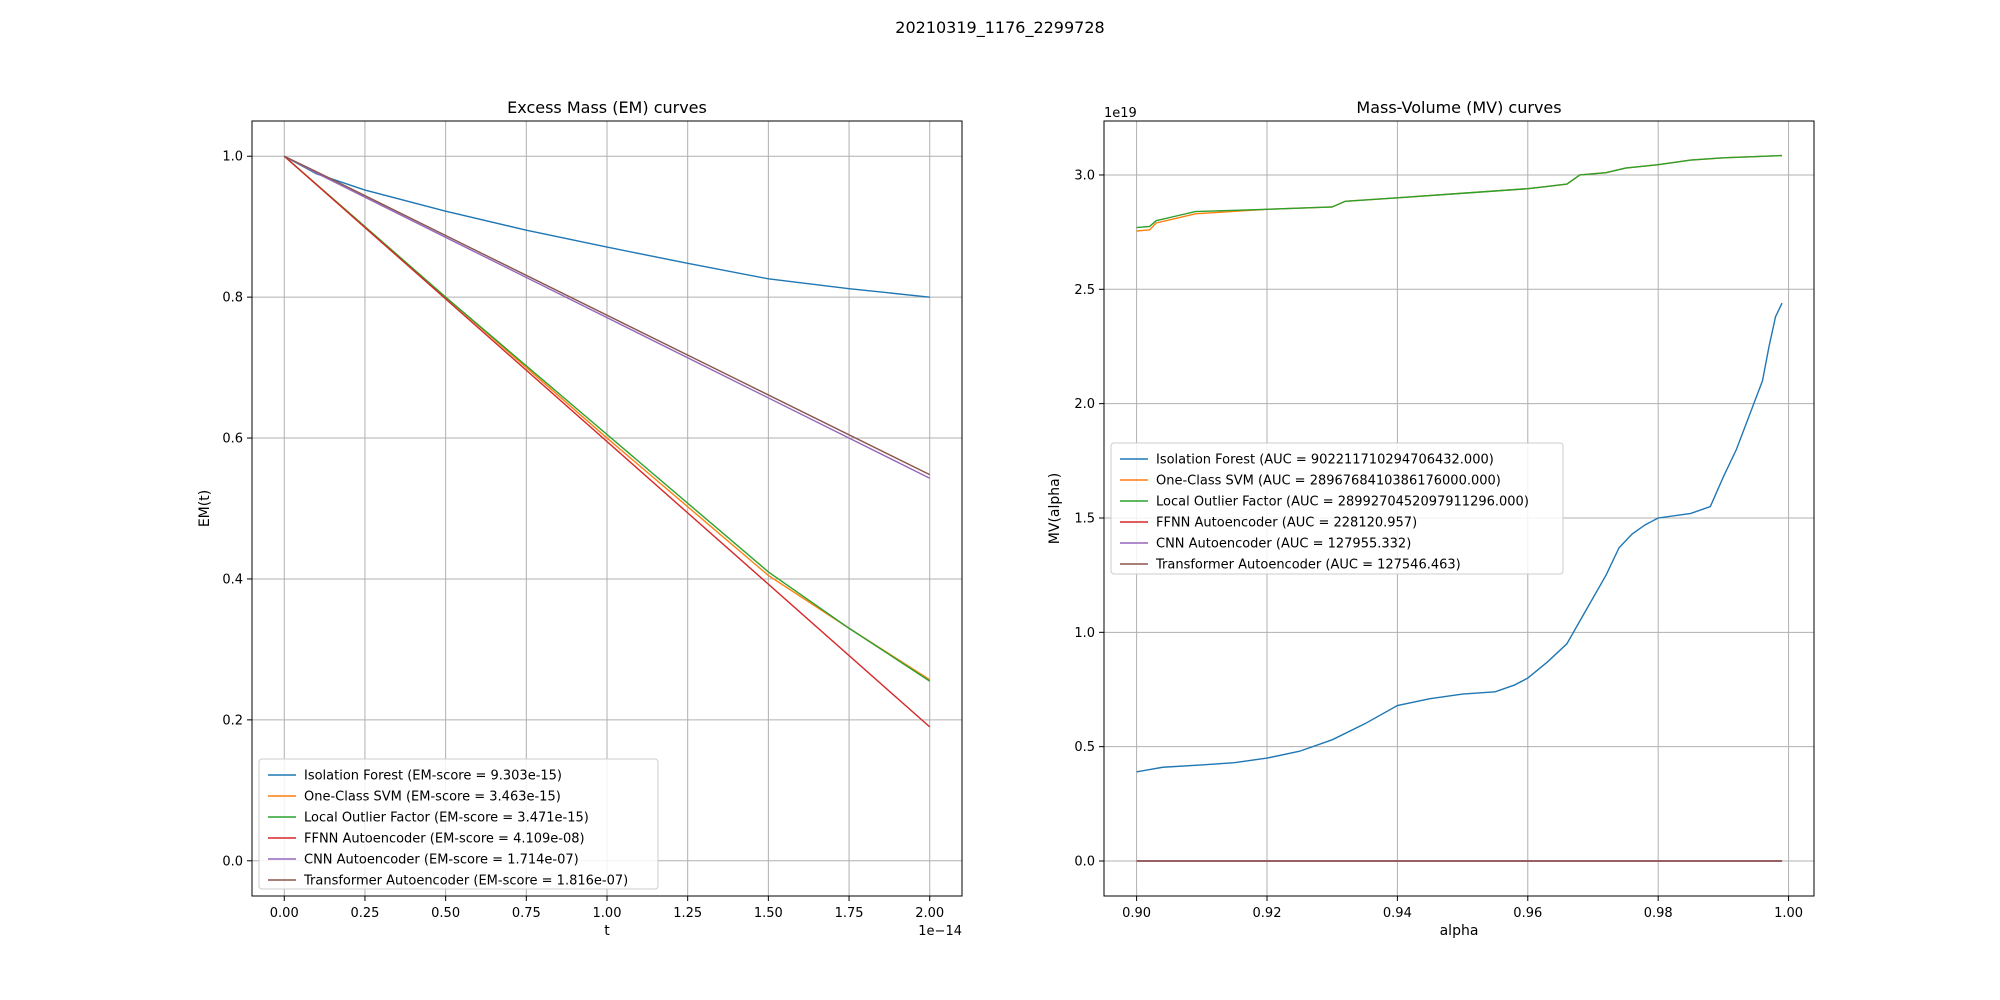  What do you see at coordinates (441, 860) in the screenshot?
I see `legend-entry: CNN Autoencoder (EM-score = 1.714e-07)` at bounding box center [441, 860].